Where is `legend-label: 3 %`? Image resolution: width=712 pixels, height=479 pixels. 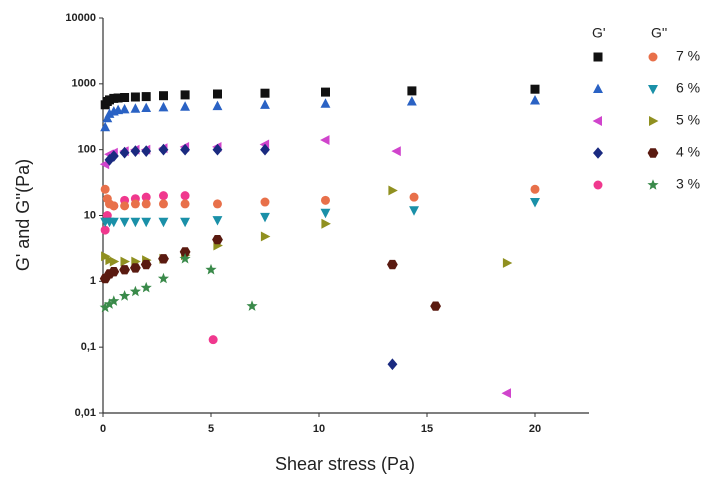
legend-label: 3 % is located at coordinates (688, 184).